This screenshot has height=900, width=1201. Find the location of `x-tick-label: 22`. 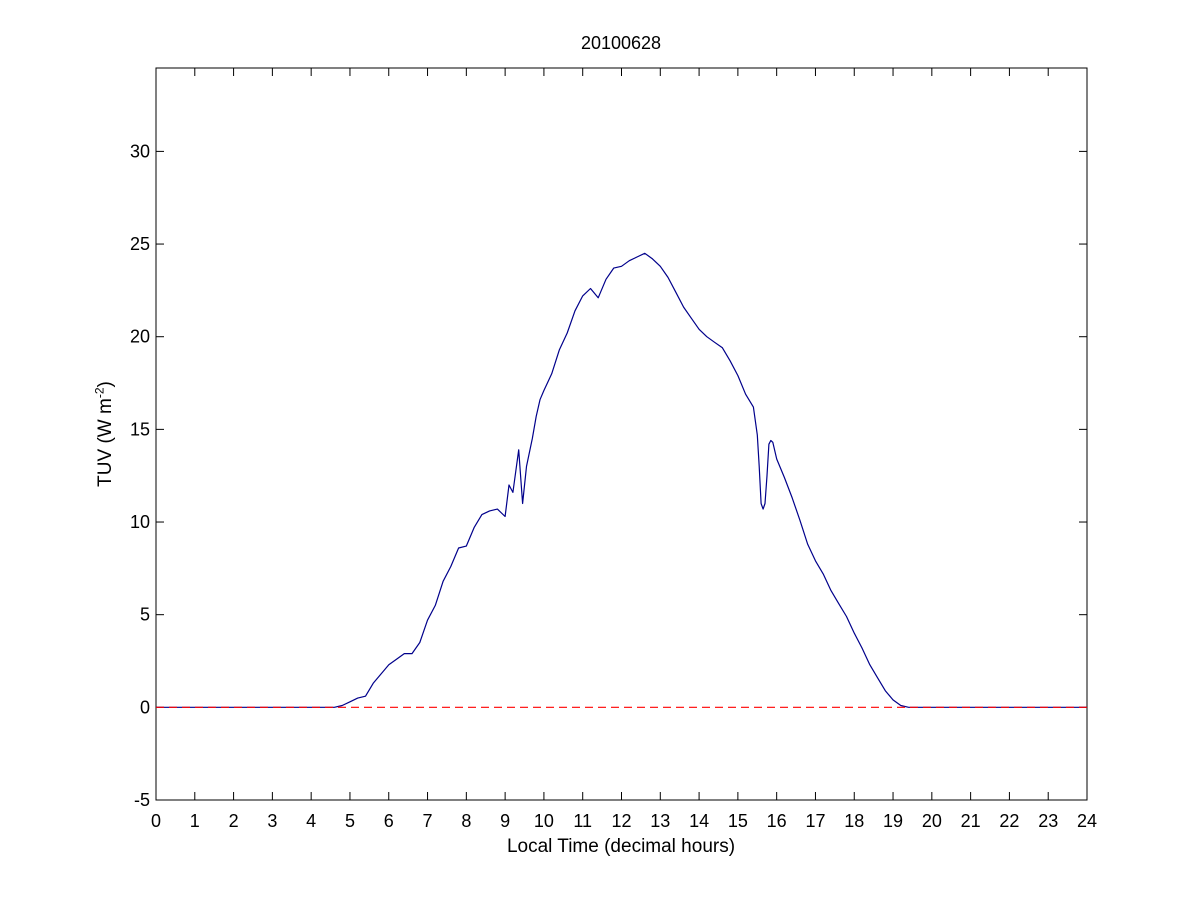

x-tick-label: 22 is located at coordinates (1009, 821).